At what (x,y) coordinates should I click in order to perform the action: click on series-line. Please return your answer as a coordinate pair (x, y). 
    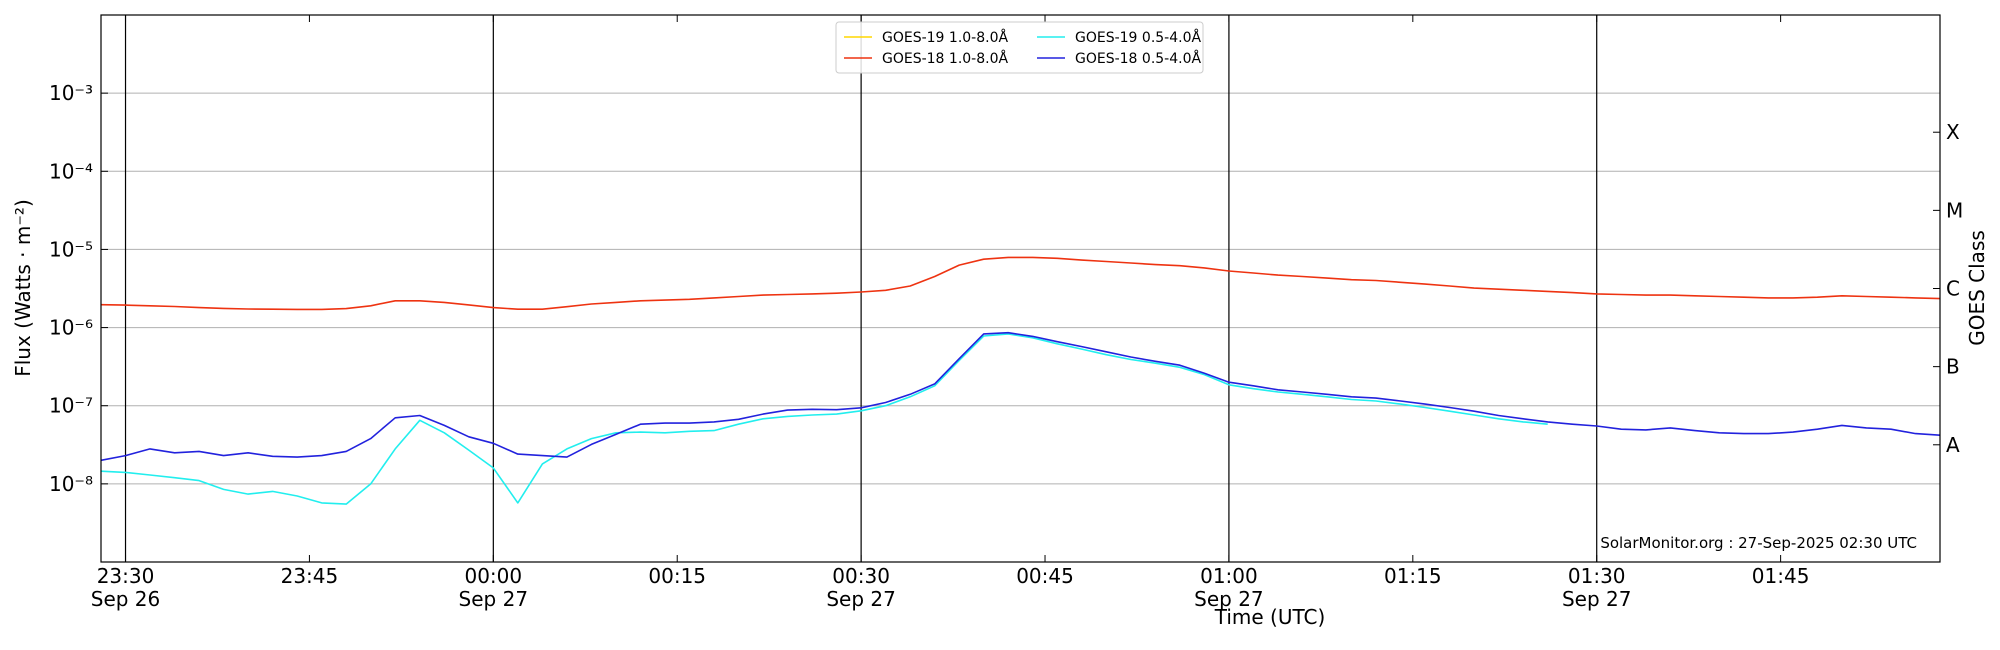
    Looking at the image, I should click on (1020, 283).